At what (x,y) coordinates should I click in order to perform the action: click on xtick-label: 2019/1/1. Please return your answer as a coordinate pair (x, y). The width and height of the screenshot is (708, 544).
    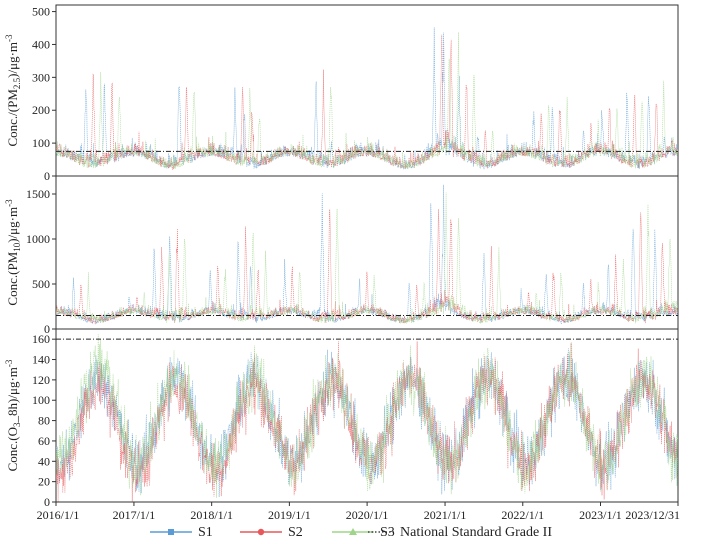
    Looking at the image, I should click on (289, 515).